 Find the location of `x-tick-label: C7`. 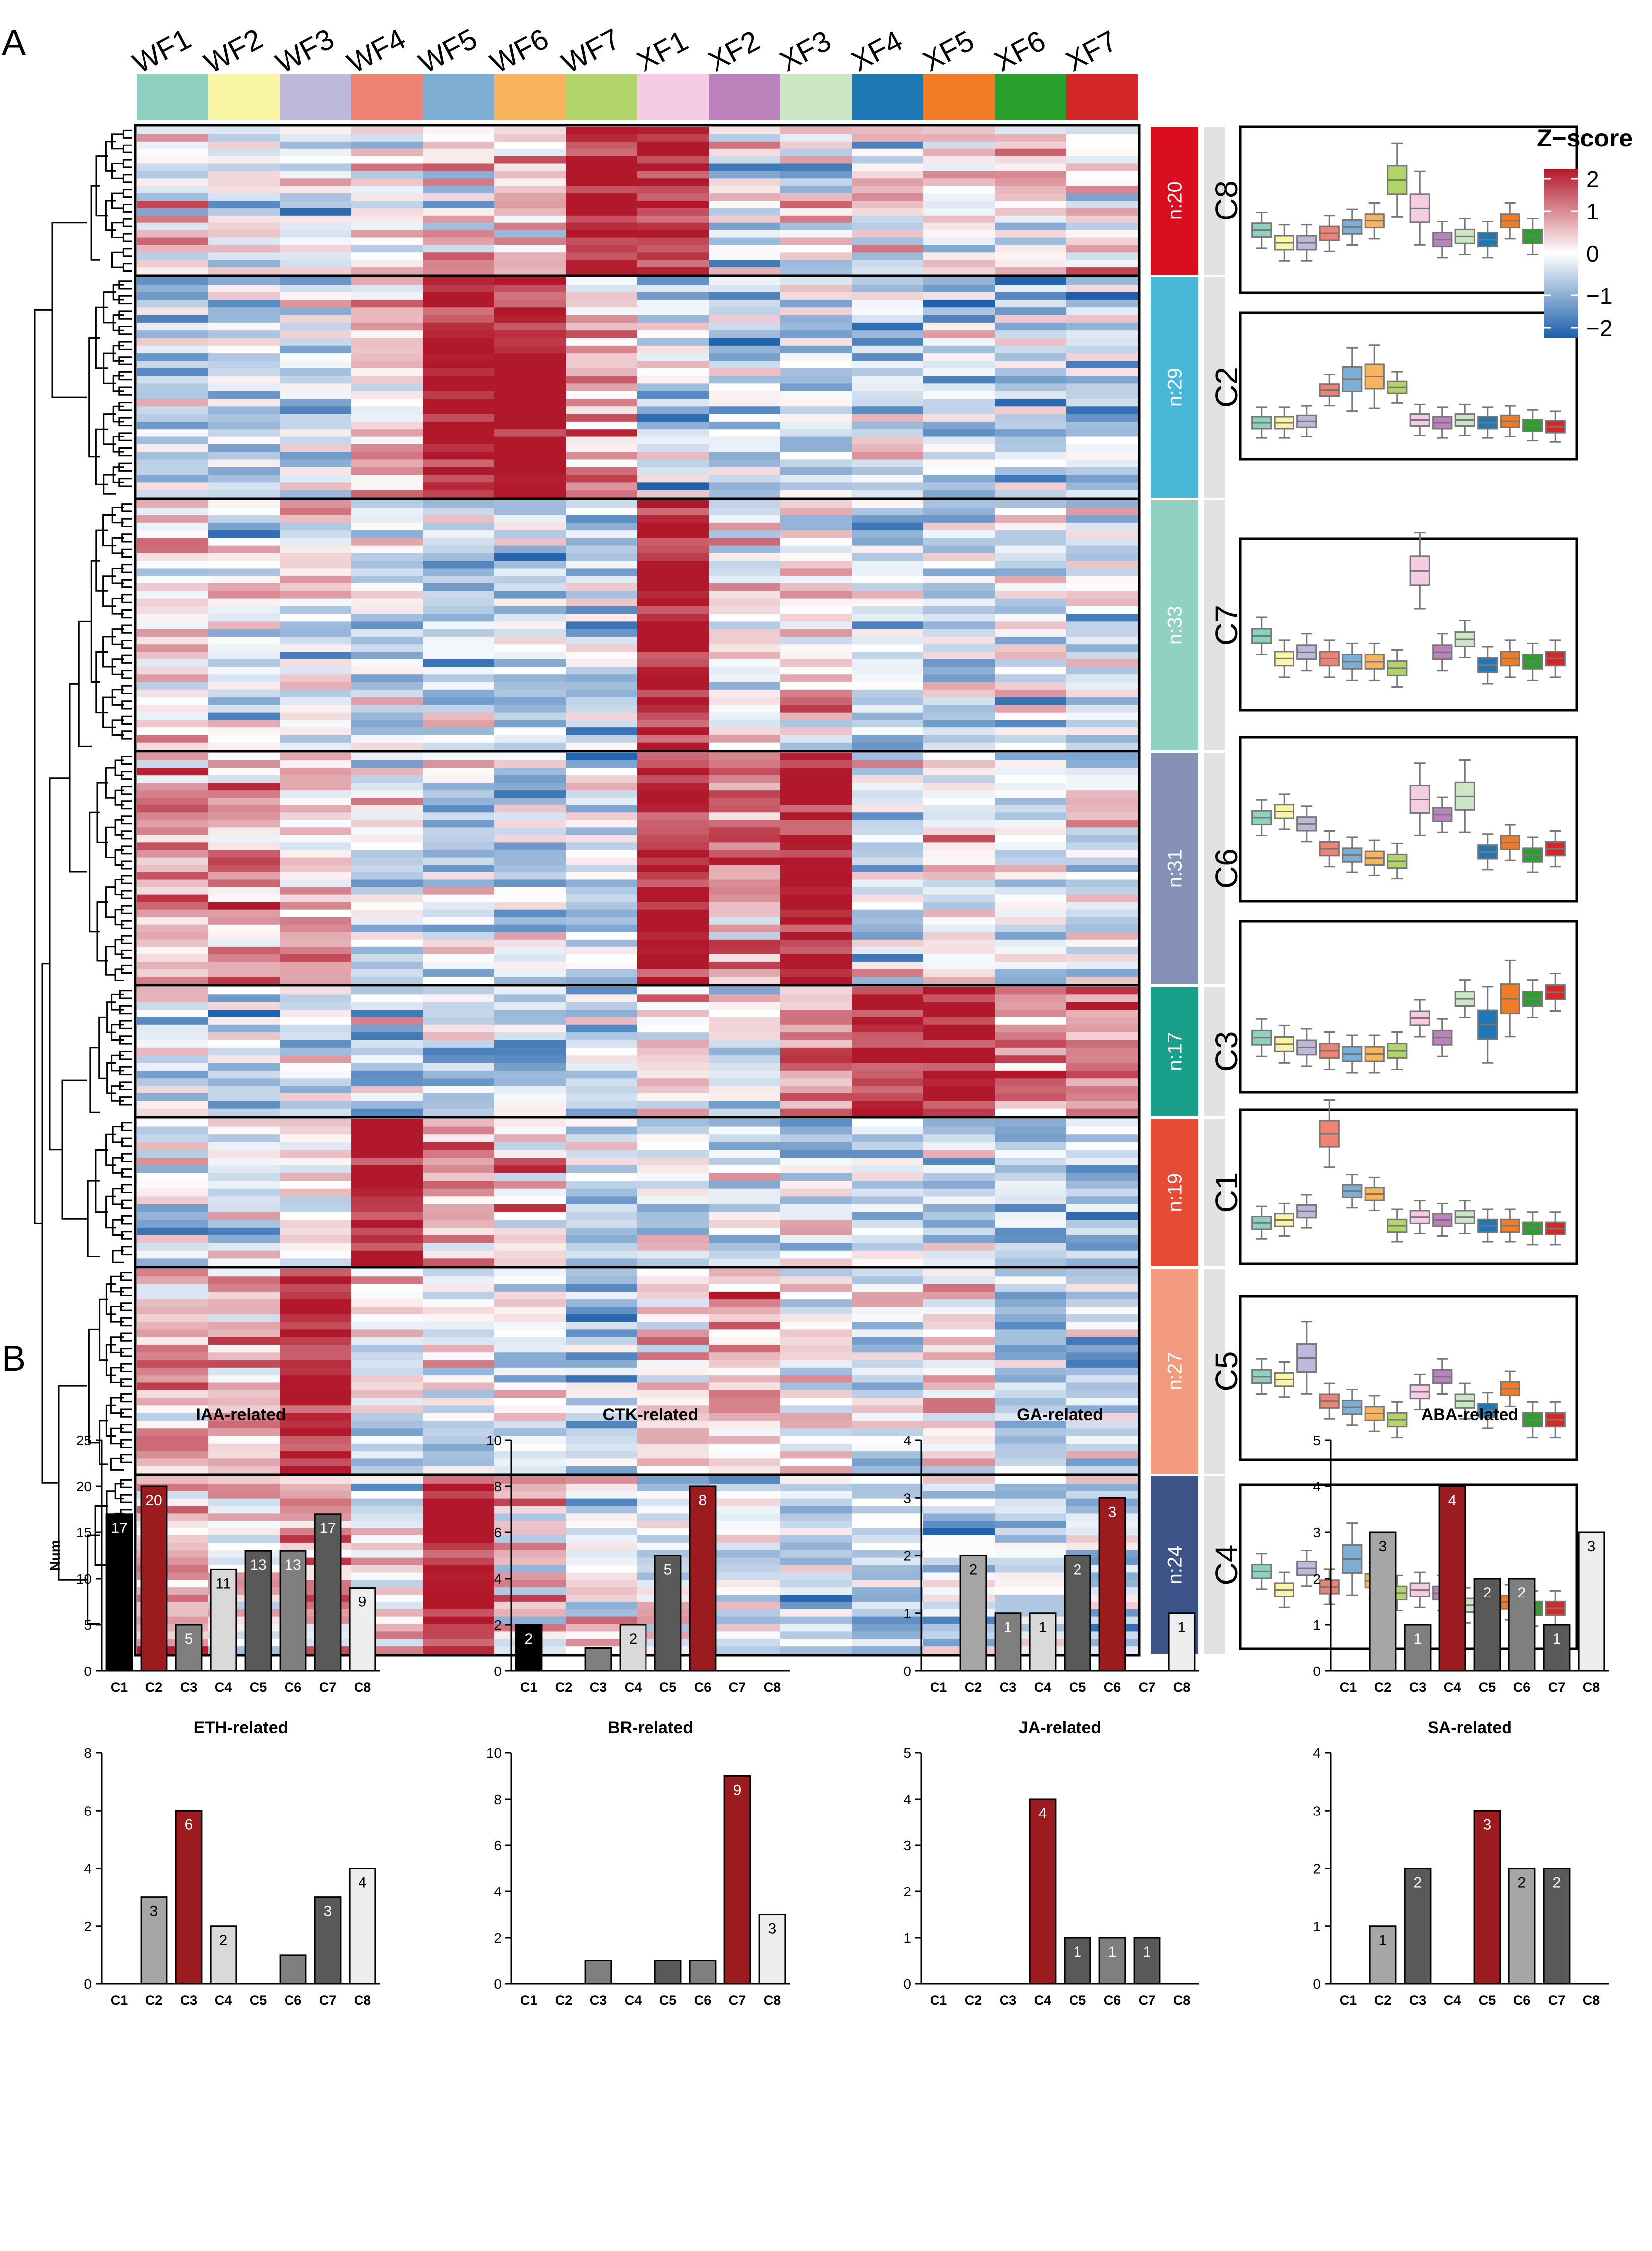

x-tick-label: C7 is located at coordinates (1147, 2000).